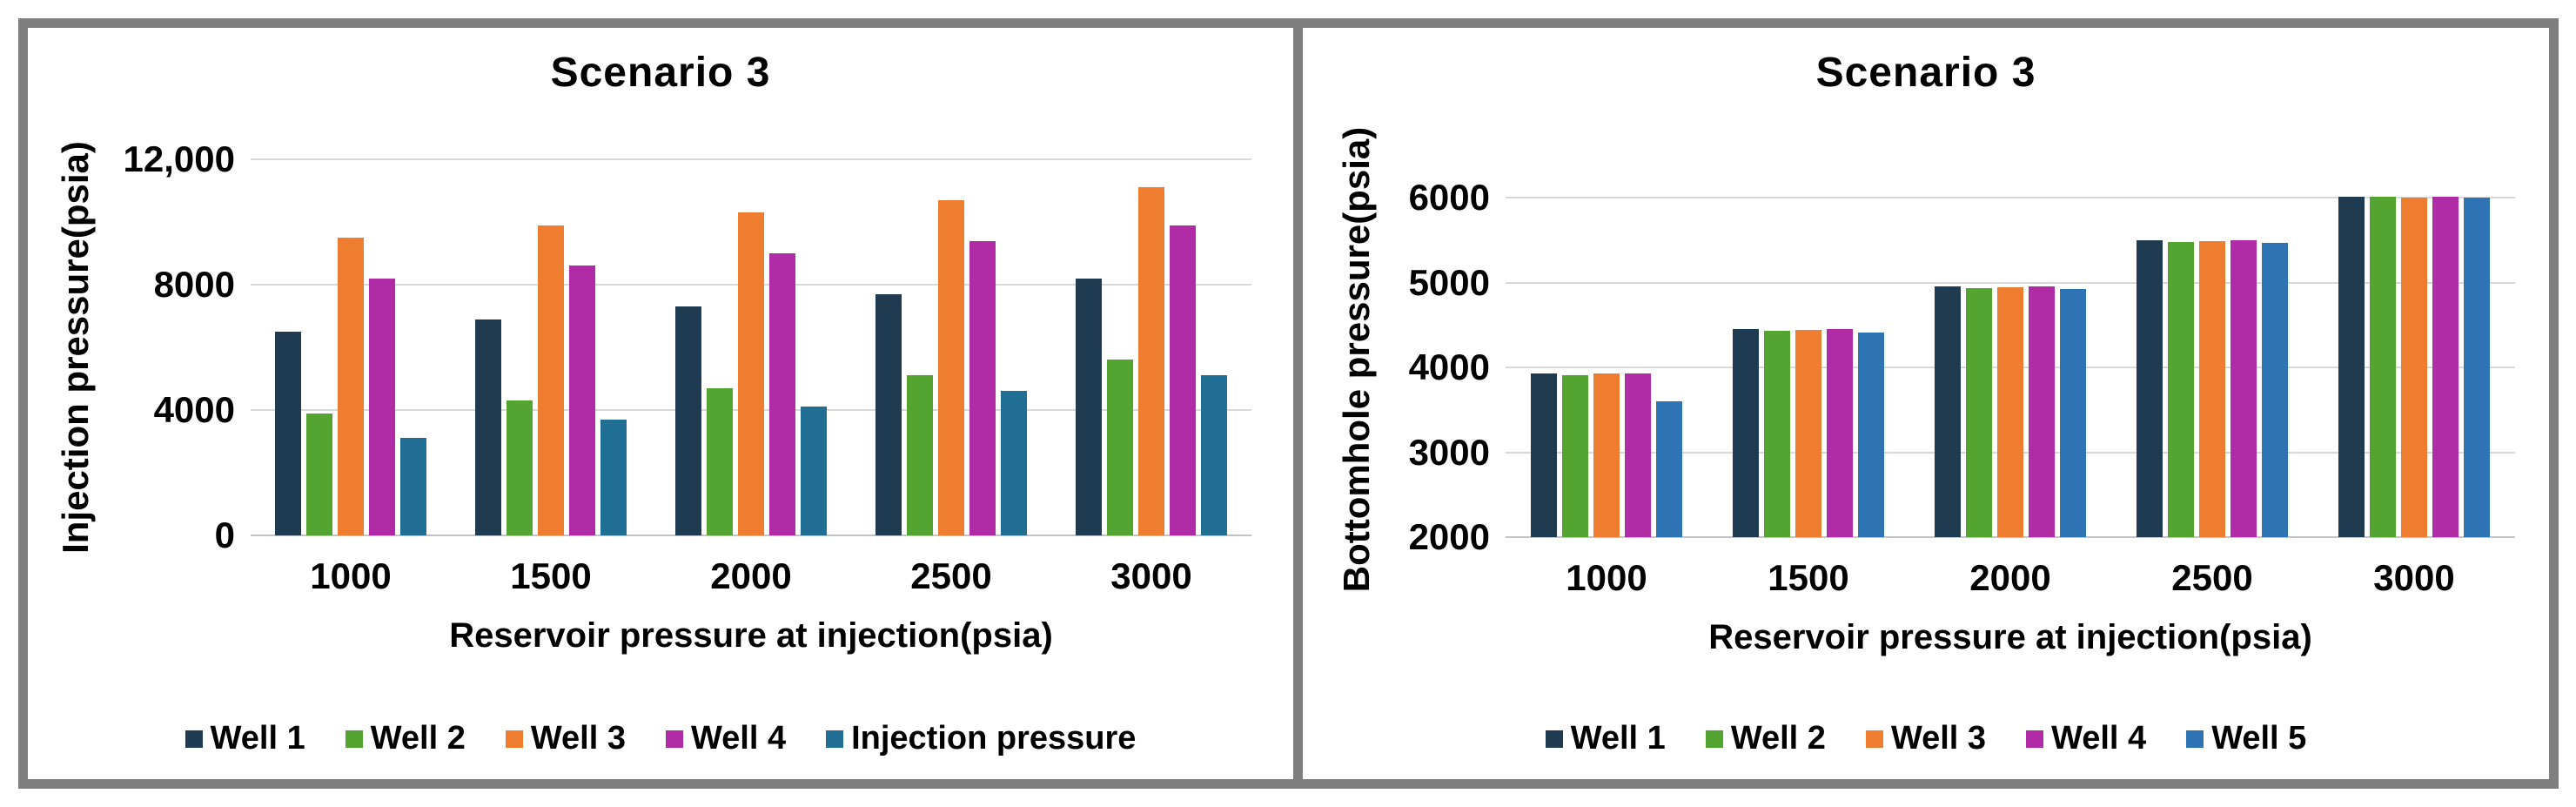 This screenshot has width=2576, height=807. What do you see at coordinates (75, 347) in the screenshot?
I see `y-axis-title: Injection pressure(psia)` at bounding box center [75, 347].